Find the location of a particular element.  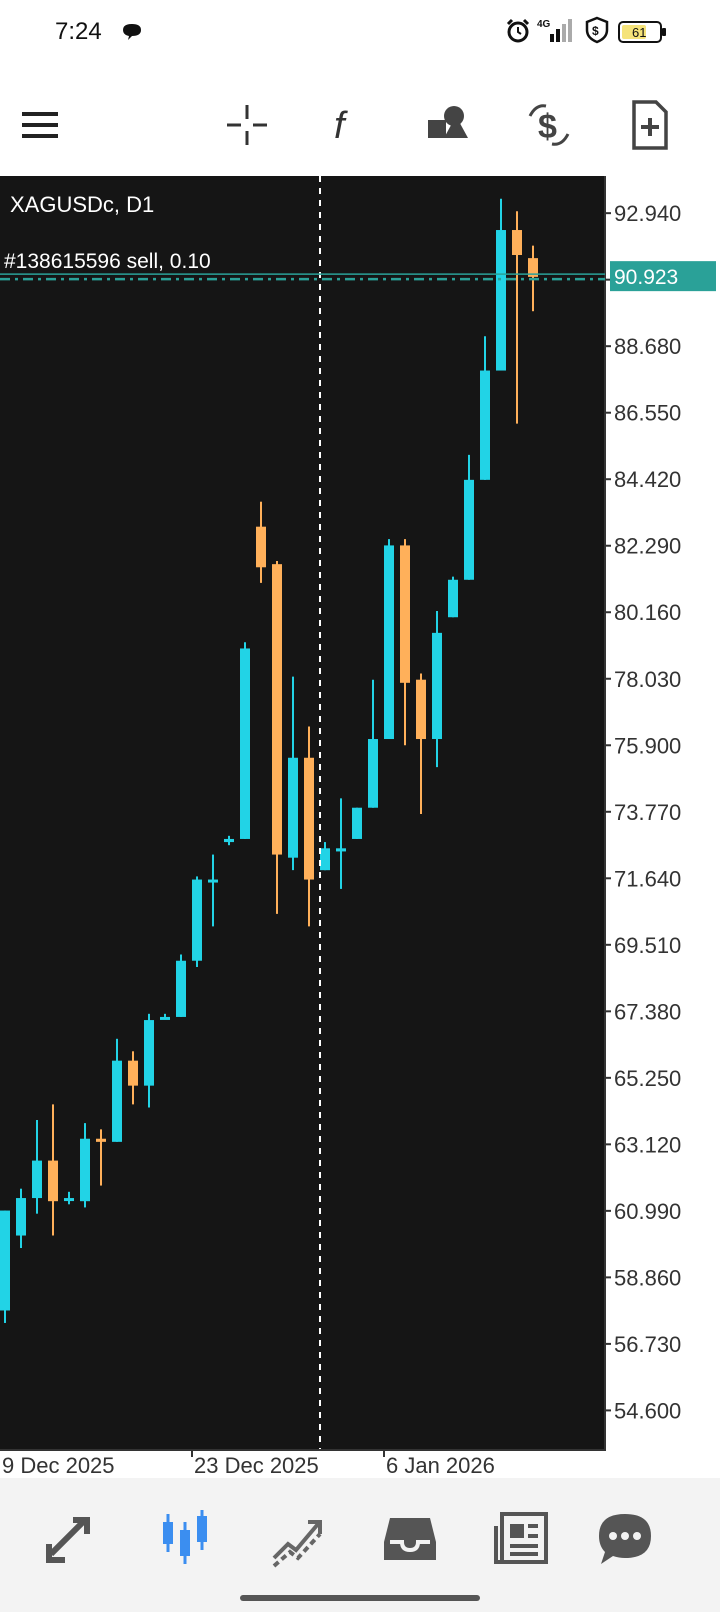

trade-dollar-icon: $ is located at coordinates (549, 125).